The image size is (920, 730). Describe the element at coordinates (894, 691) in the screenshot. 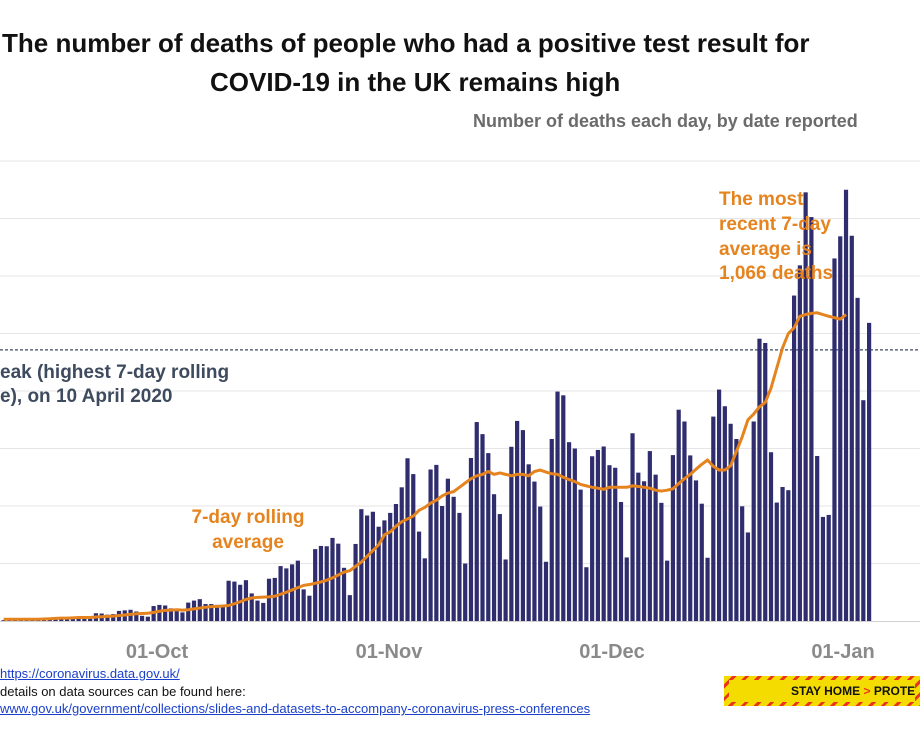

I see `protect-text: PROTECT T` at that location.